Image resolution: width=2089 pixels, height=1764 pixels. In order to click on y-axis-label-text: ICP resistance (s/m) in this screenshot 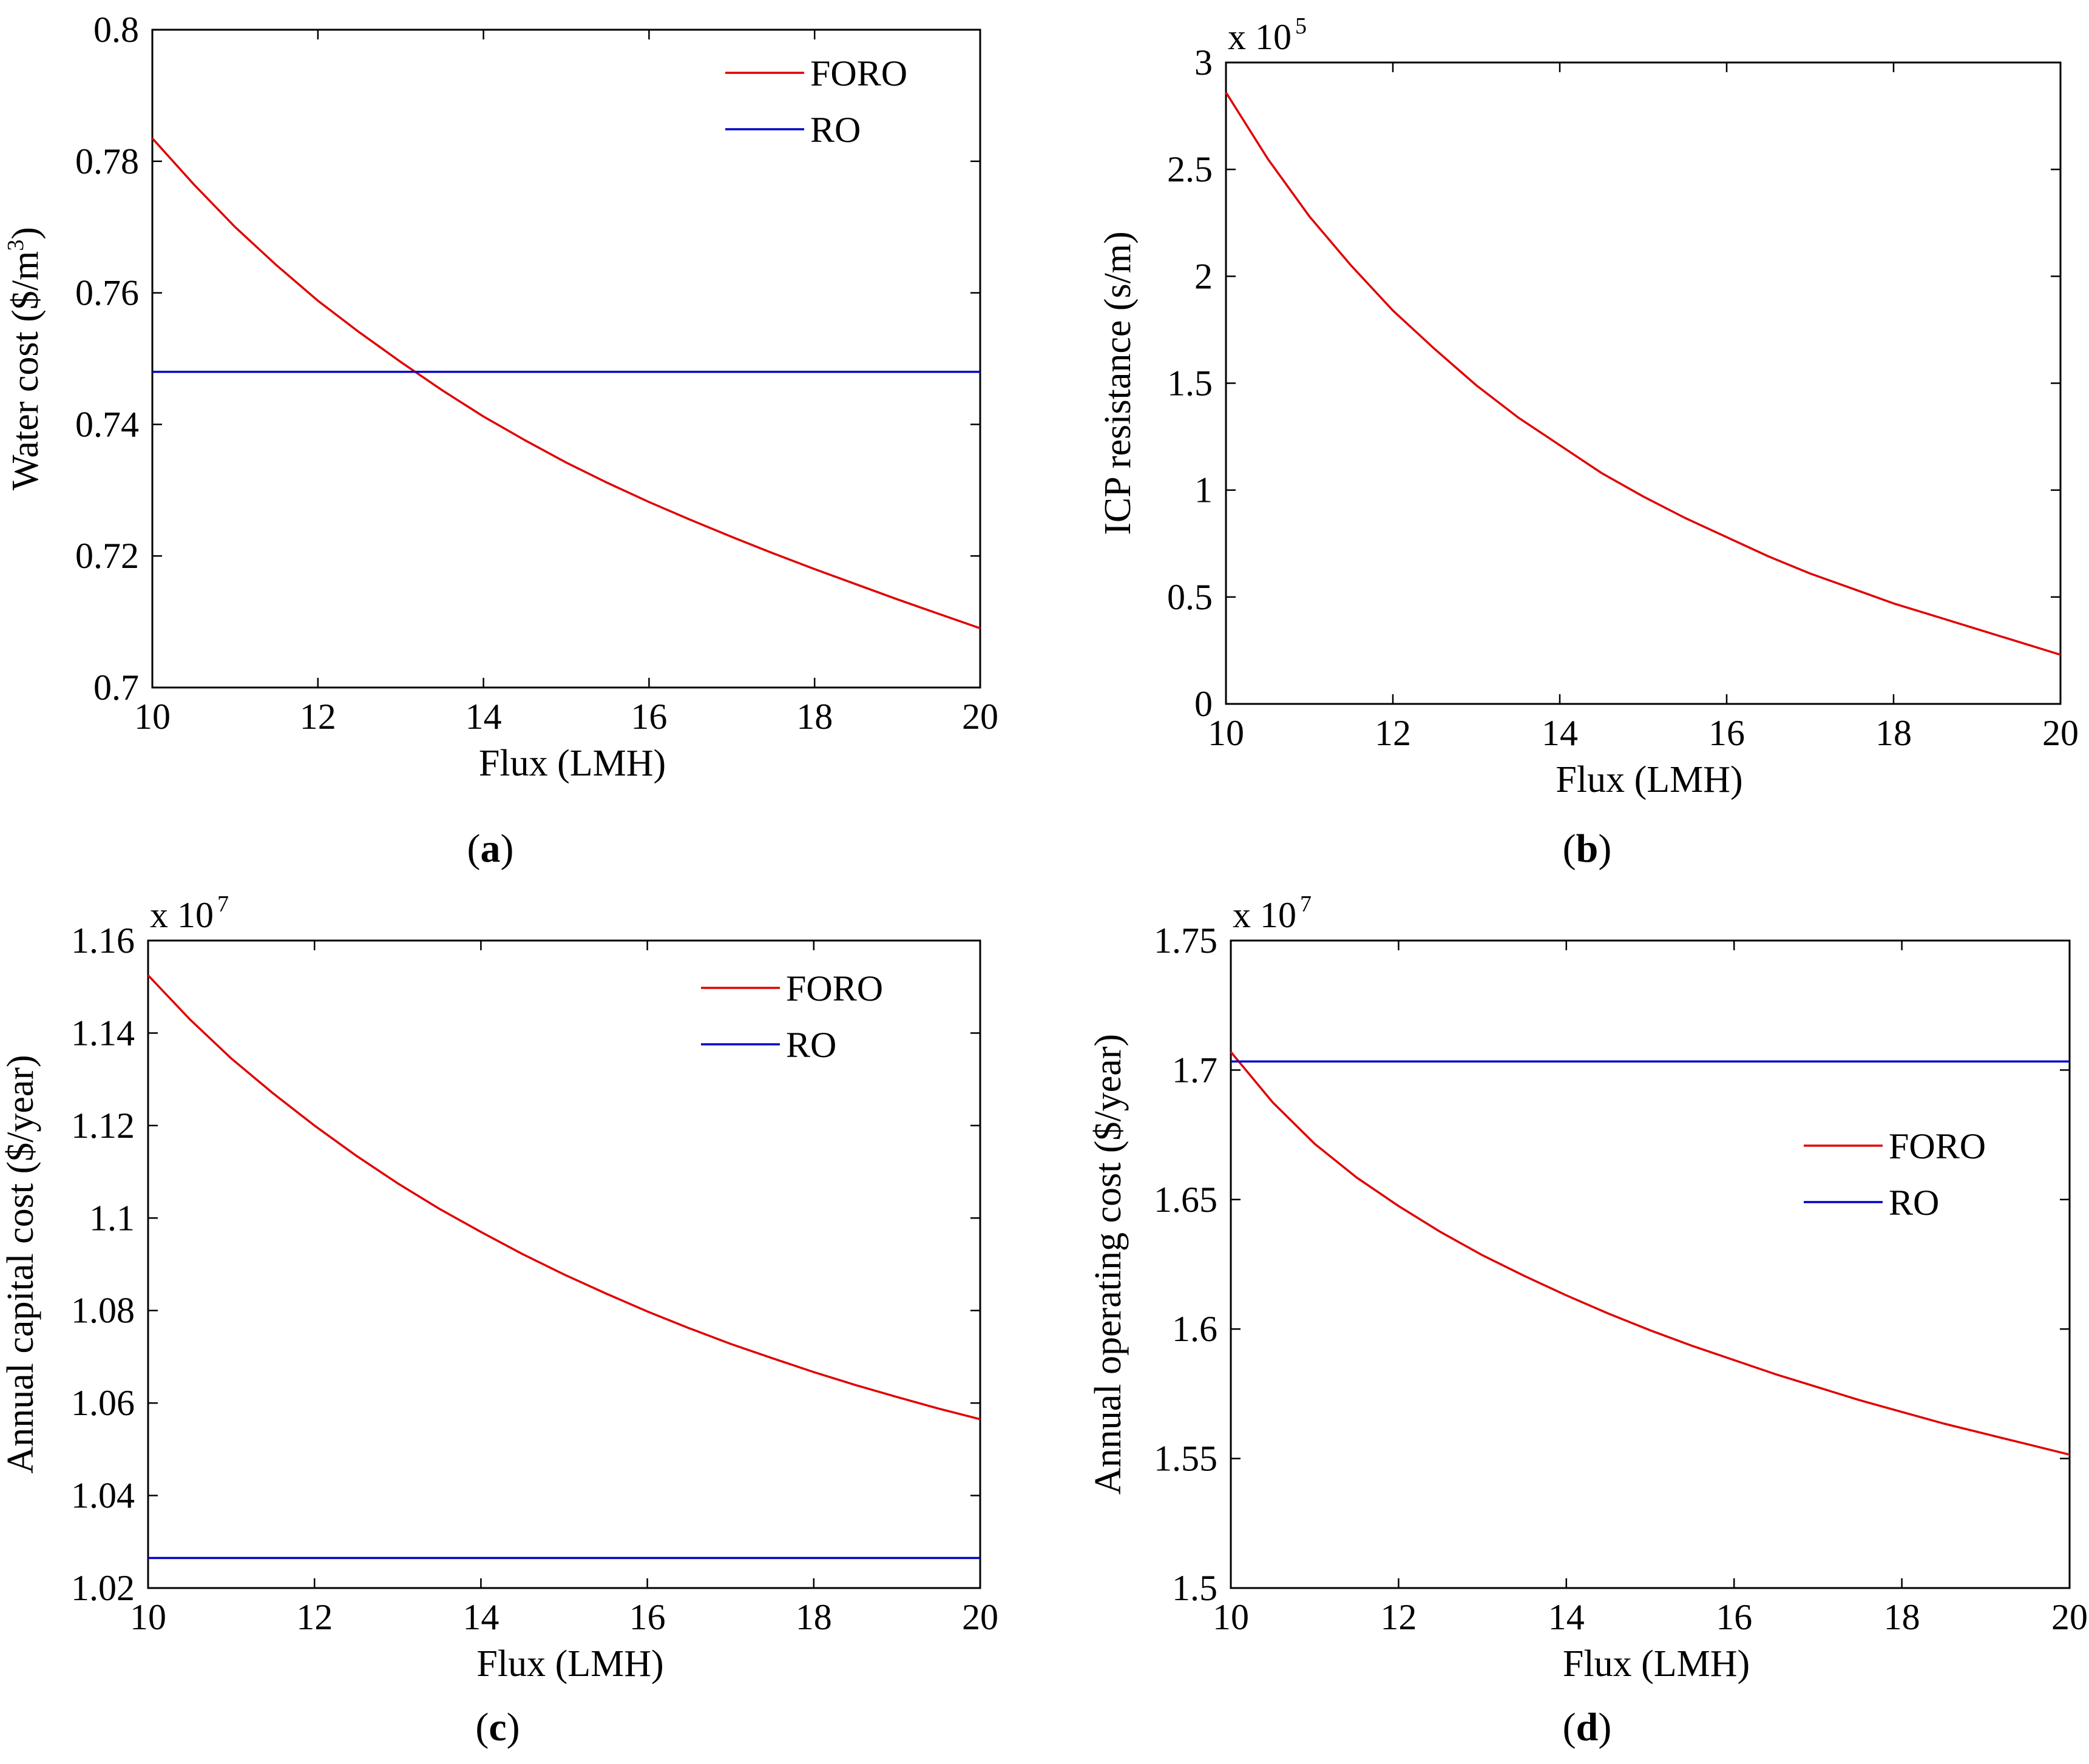, I will do `click(1118, 383)`.